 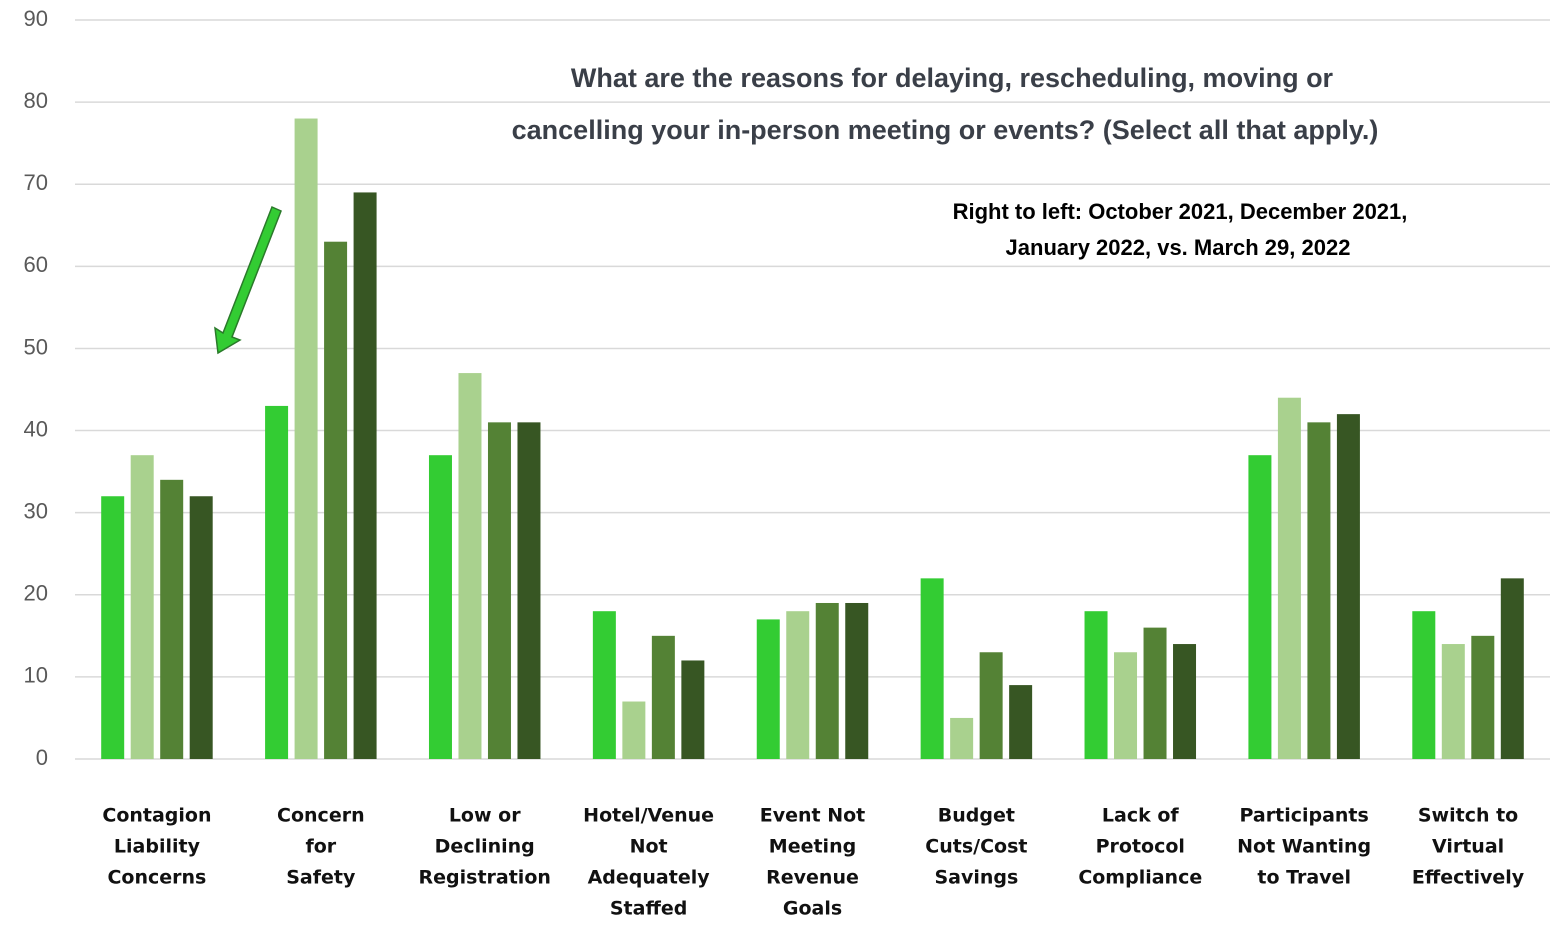 I want to click on x-tick-label: Budget, so click(x=976, y=816).